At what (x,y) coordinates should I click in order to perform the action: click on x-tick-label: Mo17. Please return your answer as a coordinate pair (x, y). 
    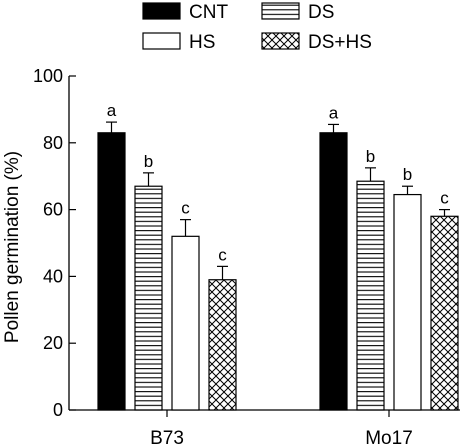
    Looking at the image, I should click on (389, 437).